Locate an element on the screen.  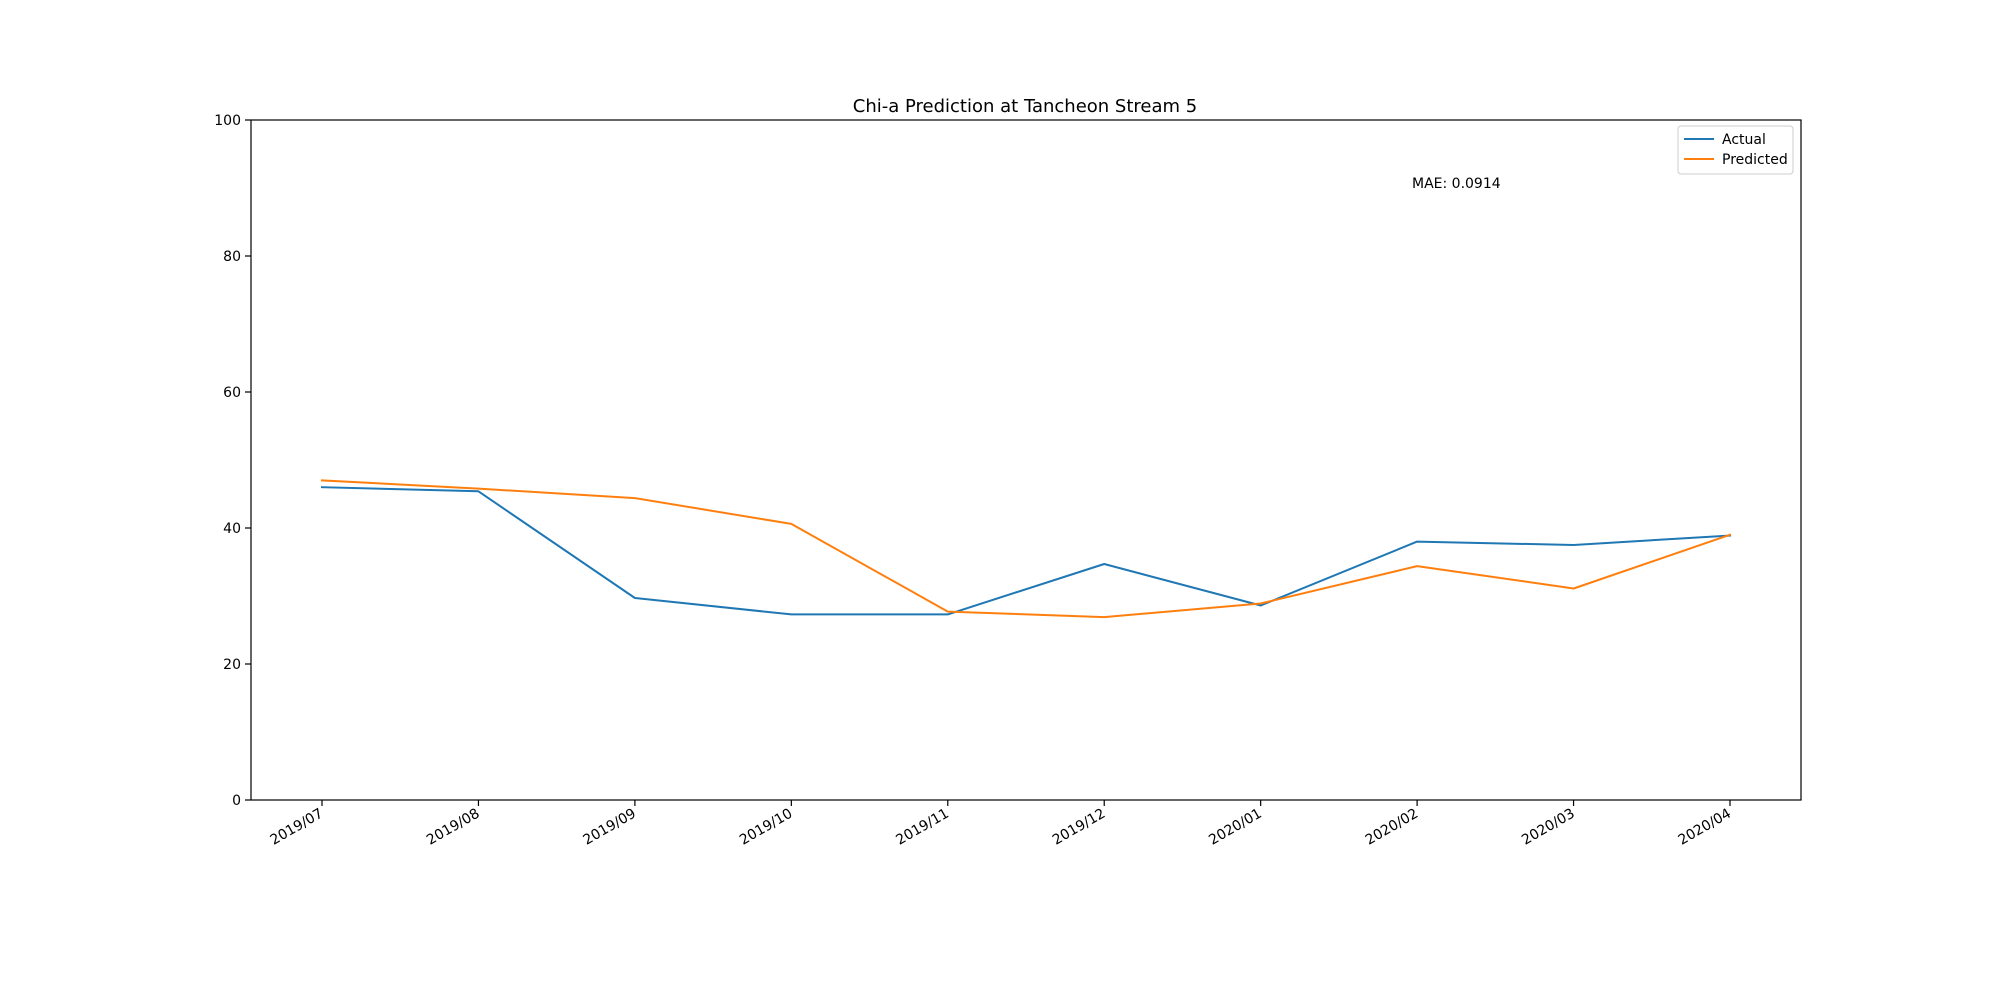
series-layer is located at coordinates (1026, 549).